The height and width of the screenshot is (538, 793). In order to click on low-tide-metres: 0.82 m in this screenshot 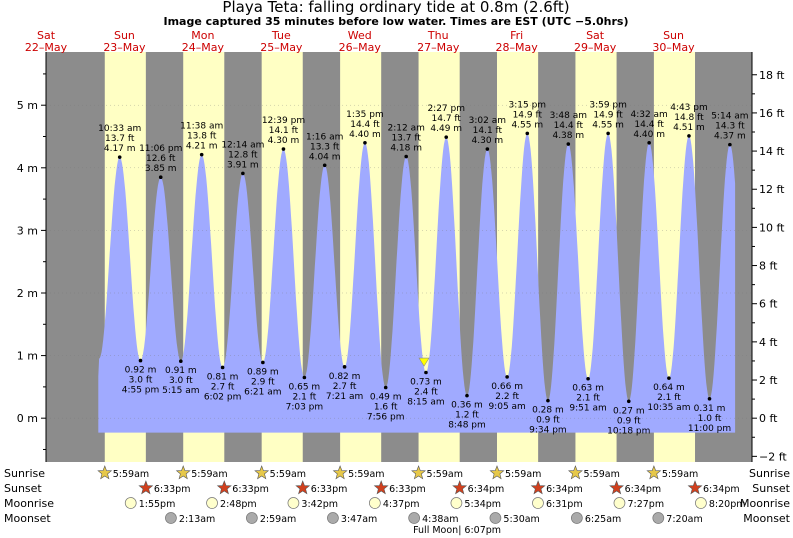, I will do `click(345, 377)`.